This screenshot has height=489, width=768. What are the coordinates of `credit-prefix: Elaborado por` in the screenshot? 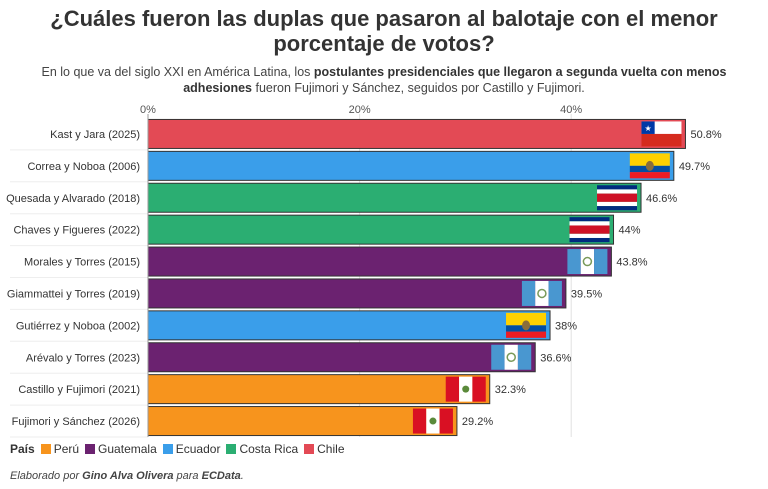 It's located at (46, 476).